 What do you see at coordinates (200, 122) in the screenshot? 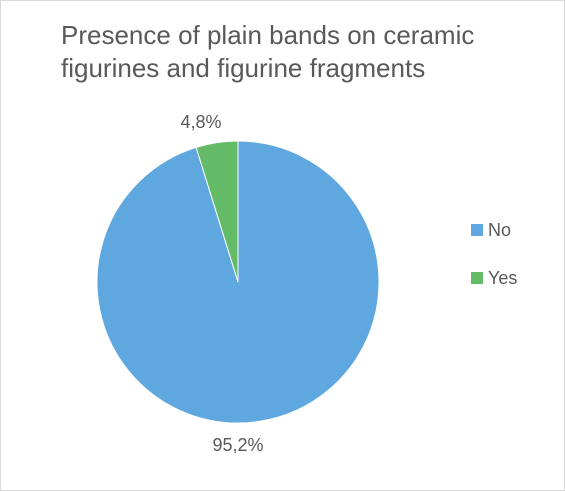
I see `data-label-yes: 4,8%` at bounding box center [200, 122].